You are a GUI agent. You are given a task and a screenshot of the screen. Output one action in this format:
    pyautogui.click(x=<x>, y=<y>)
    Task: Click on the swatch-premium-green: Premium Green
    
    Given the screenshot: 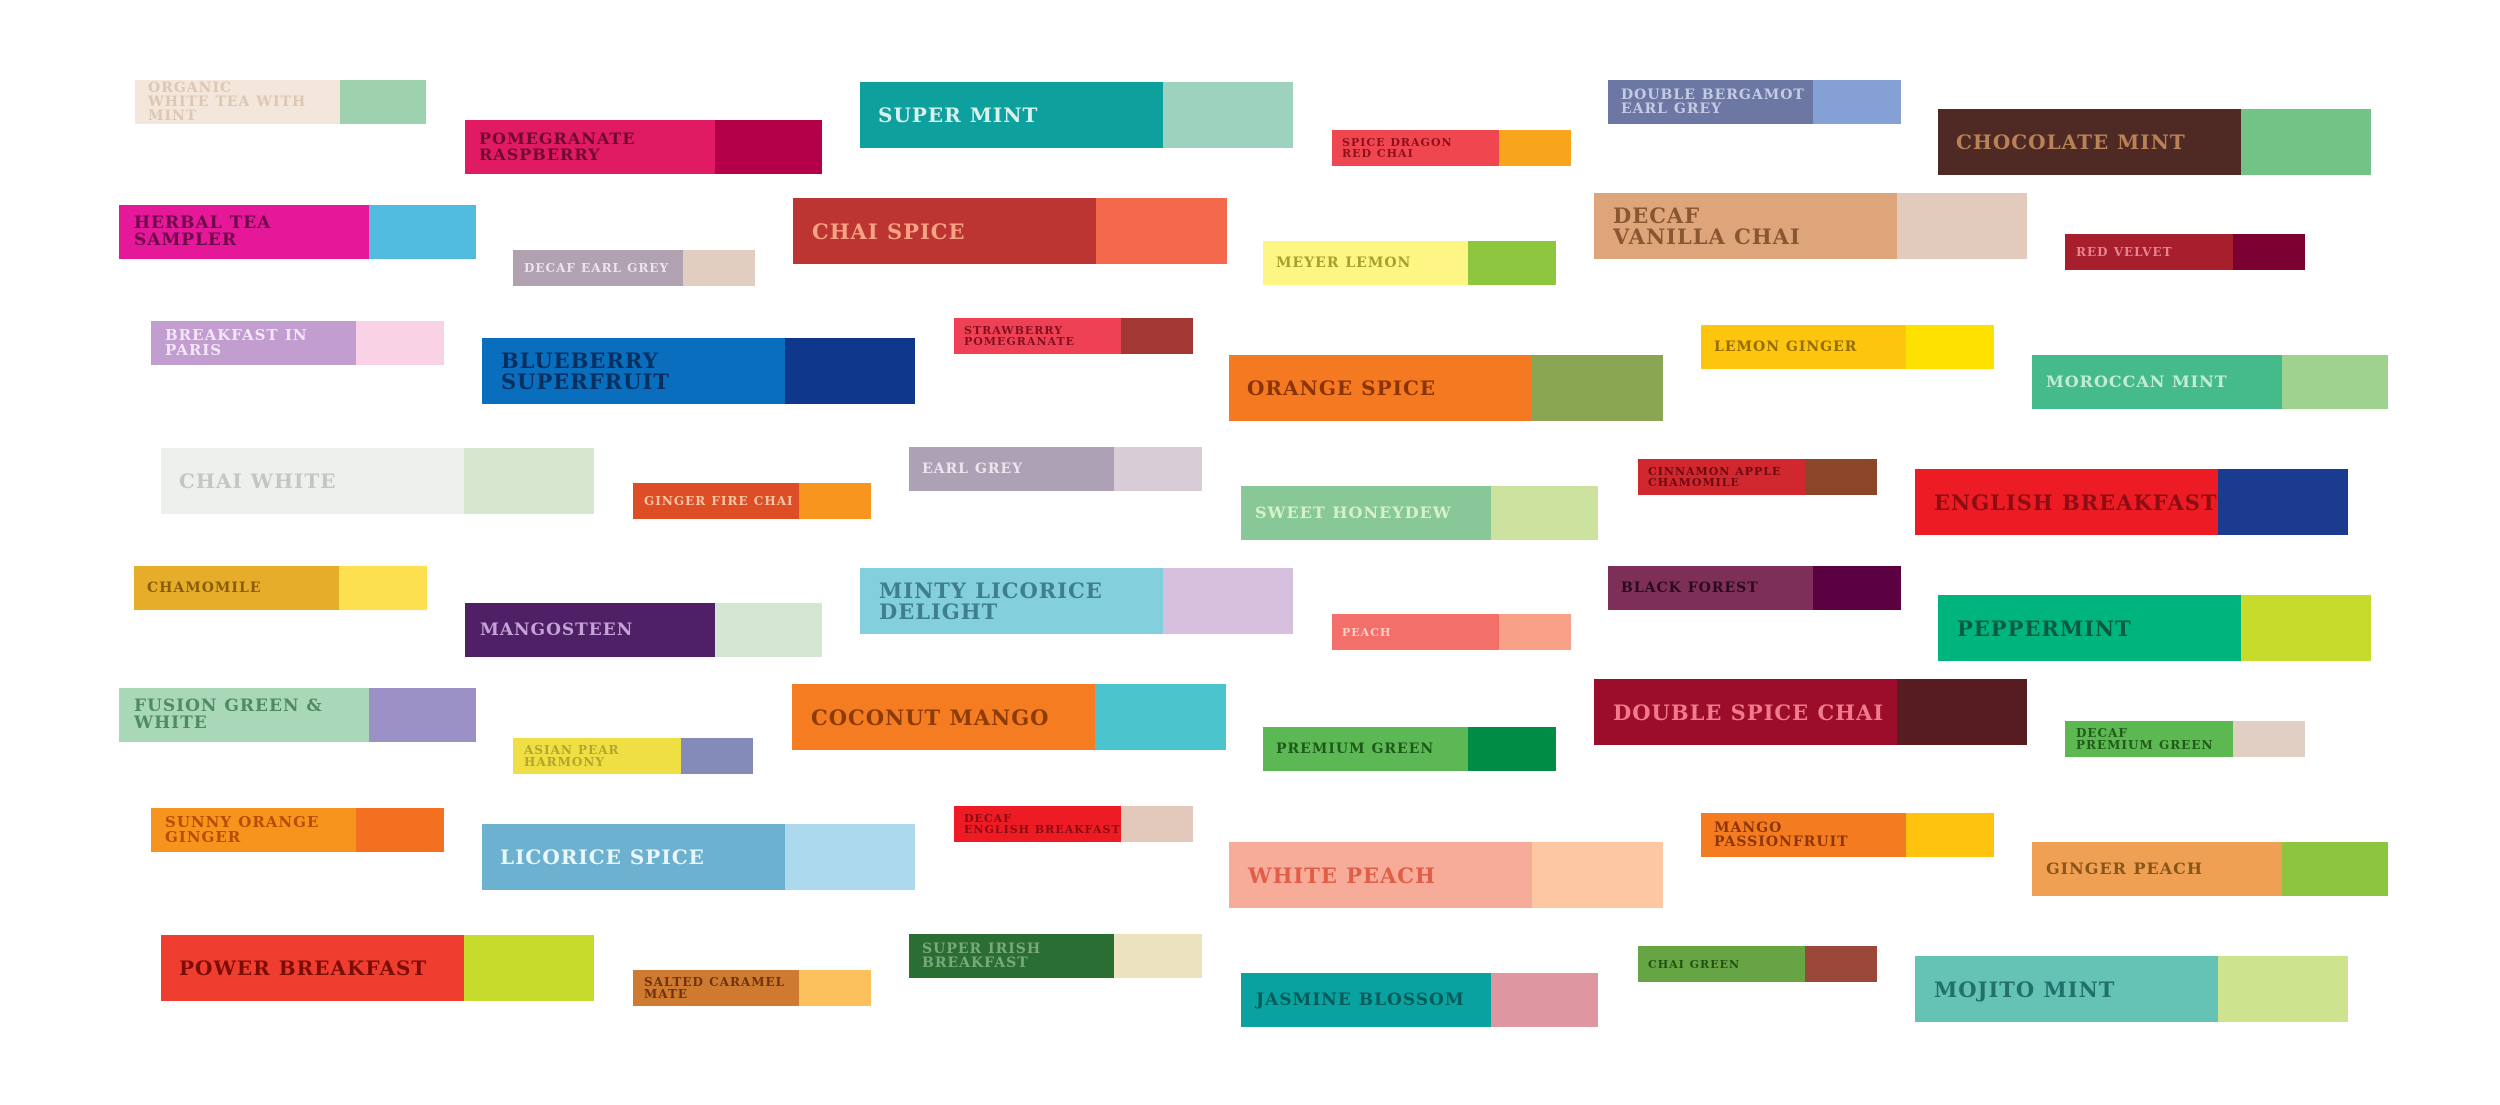 What is the action you would take?
    pyautogui.click(x=1409, y=749)
    